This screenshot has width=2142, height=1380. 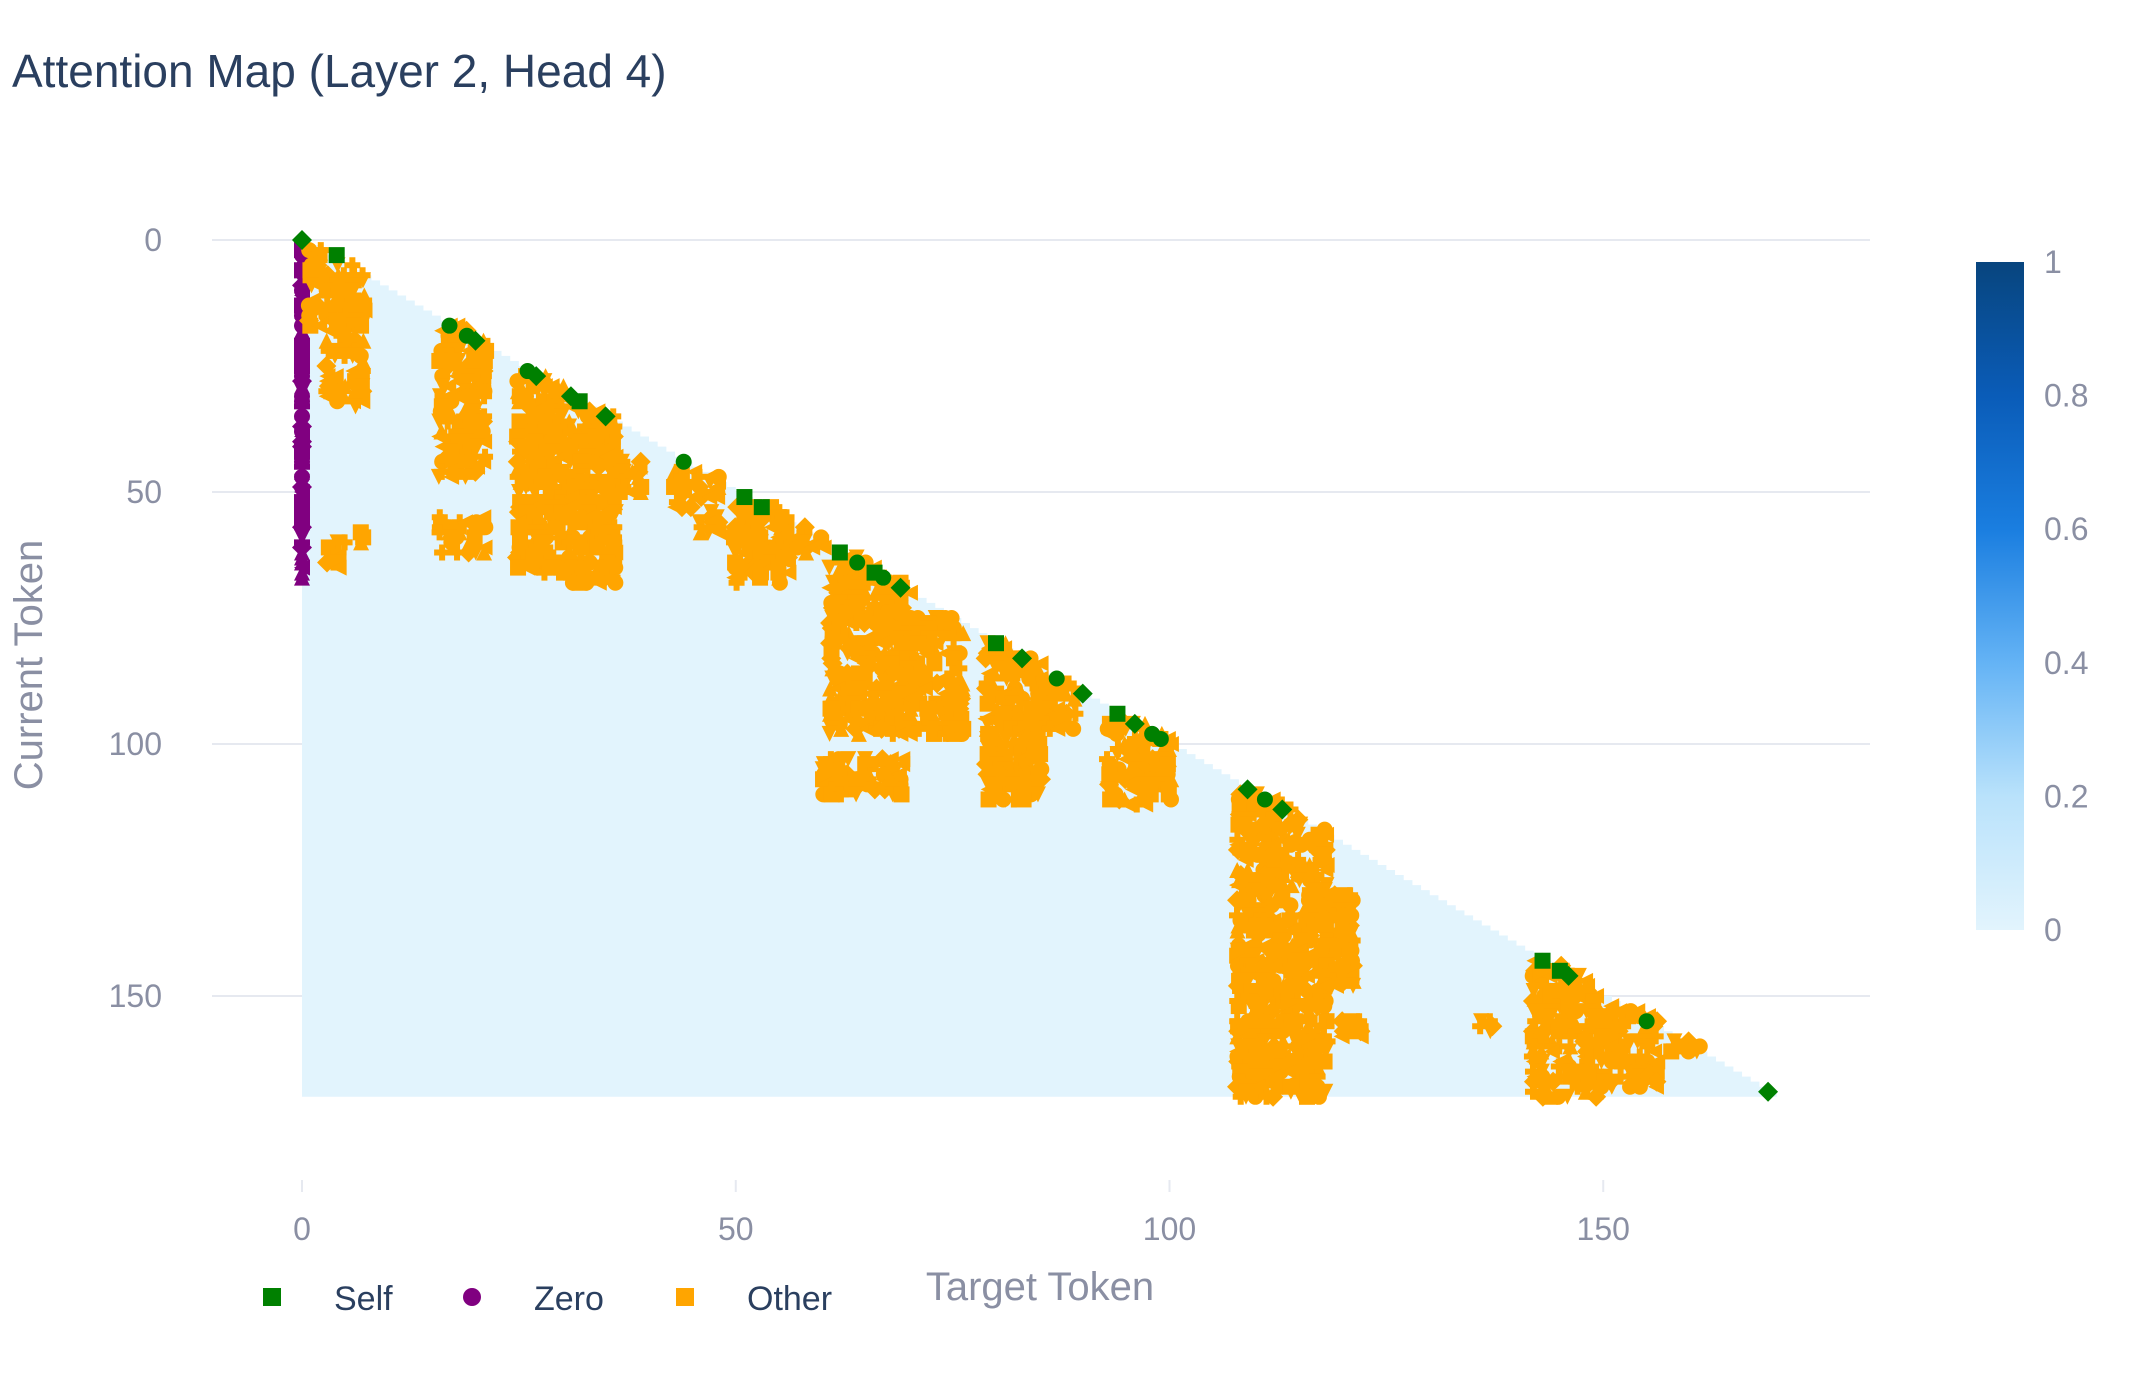 I want to click on y-tick-label: 50, so click(x=144, y=492).